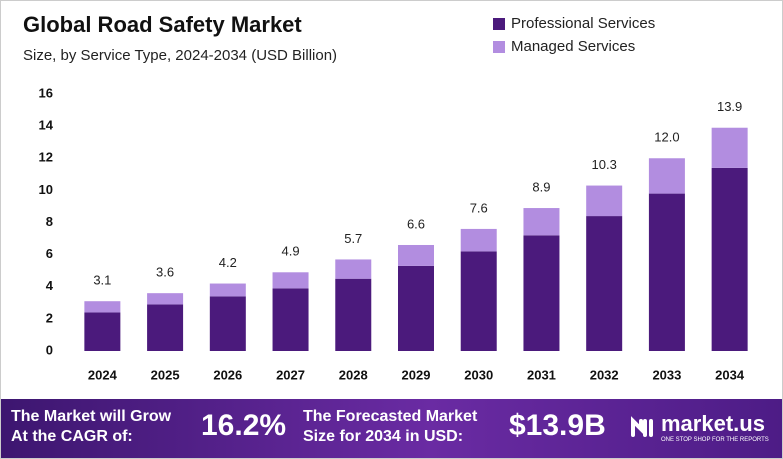 The image size is (783, 459). Describe the element at coordinates (290, 374) in the screenshot. I see `x-tick-label: 2027` at that location.